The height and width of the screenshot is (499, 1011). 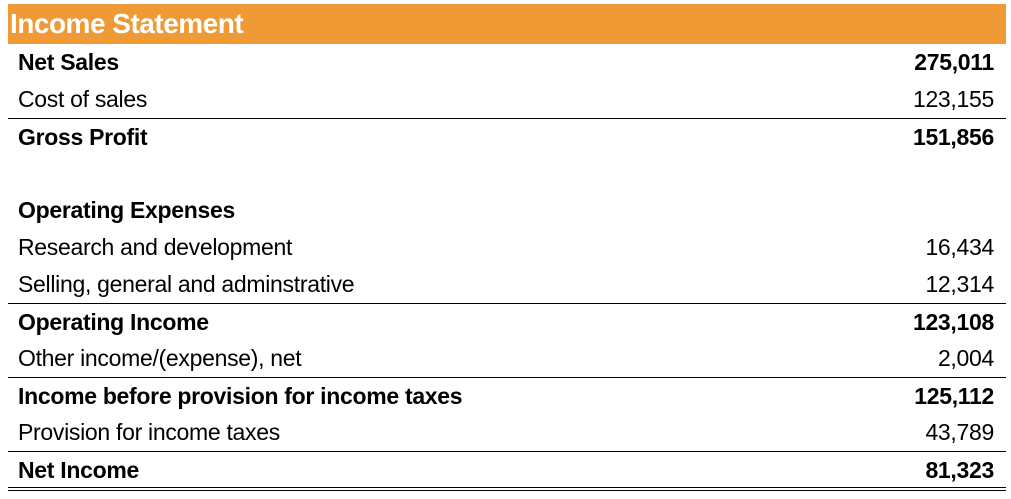 What do you see at coordinates (127, 210) in the screenshot?
I see `row-label: Operating Expenses` at bounding box center [127, 210].